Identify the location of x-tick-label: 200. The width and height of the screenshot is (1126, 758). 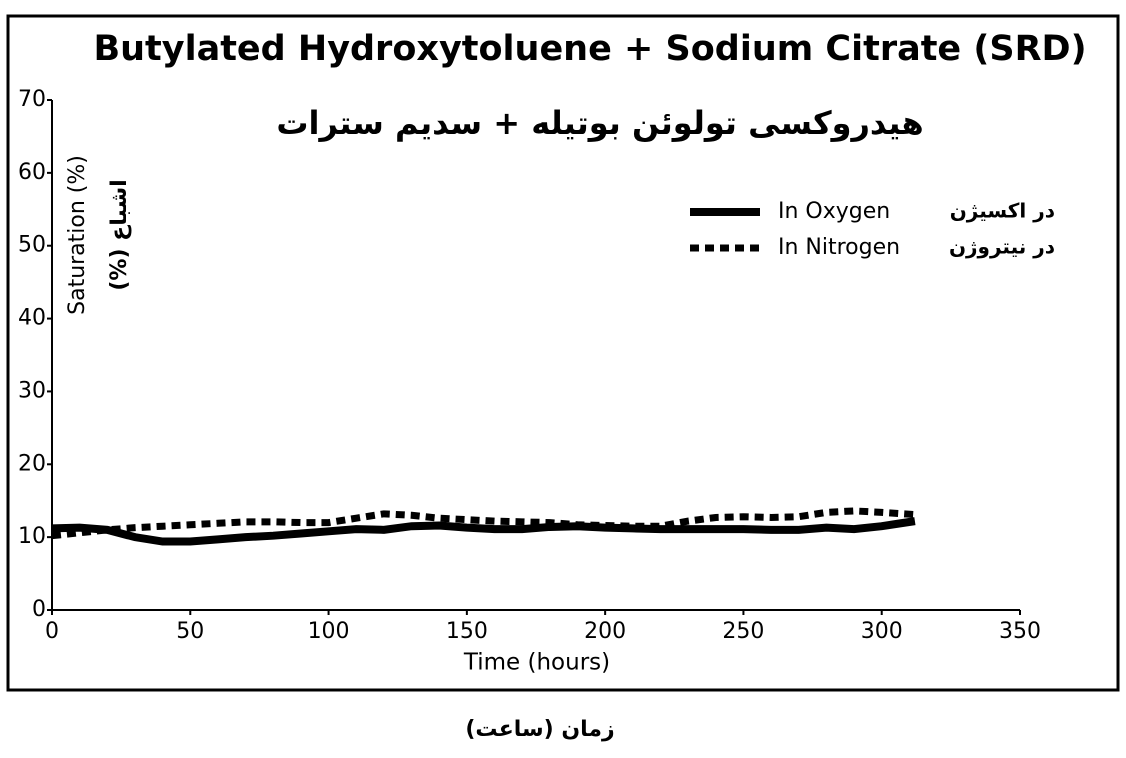
(605, 631).